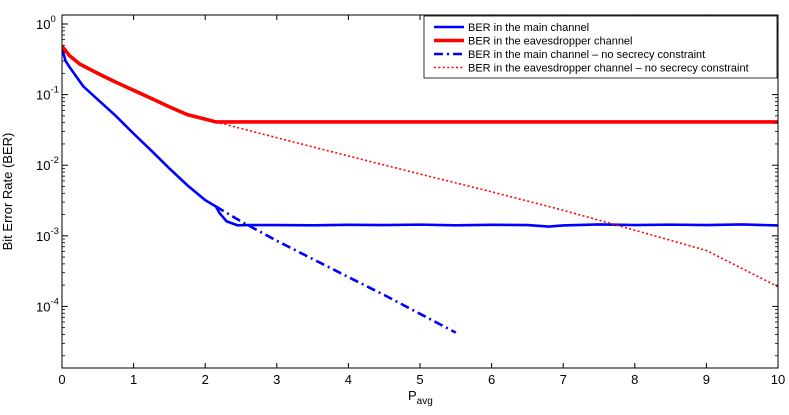 This screenshot has width=789, height=415. I want to click on x-tick-label: 5, so click(419, 379).